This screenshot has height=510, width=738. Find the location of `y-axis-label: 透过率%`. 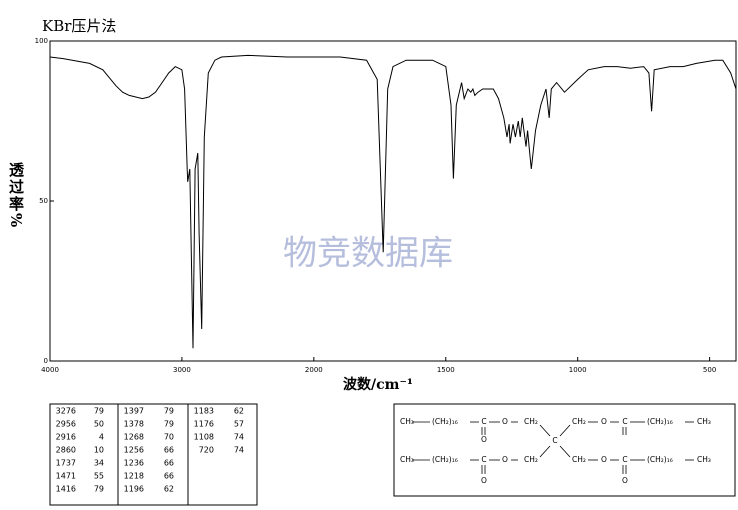

y-axis-label: 透过率% is located at coordinates (16, 196).